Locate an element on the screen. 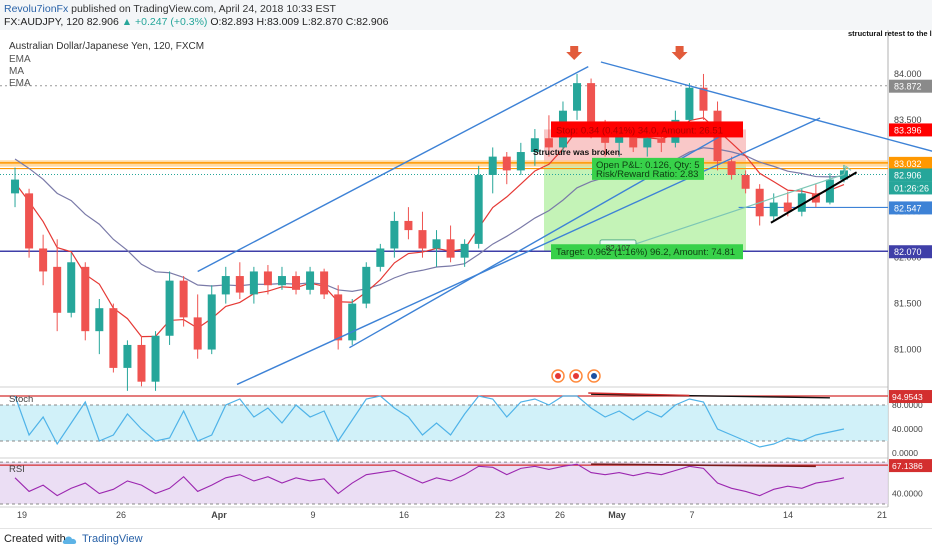 This screenshot has height=551, width=932. x-tick-label: 21 is located at coordinates (882, 515).